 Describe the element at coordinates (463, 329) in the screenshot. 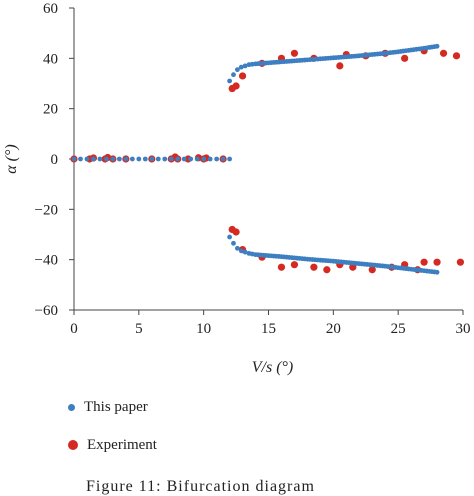

I see `x-tick-label: 30` at that location.